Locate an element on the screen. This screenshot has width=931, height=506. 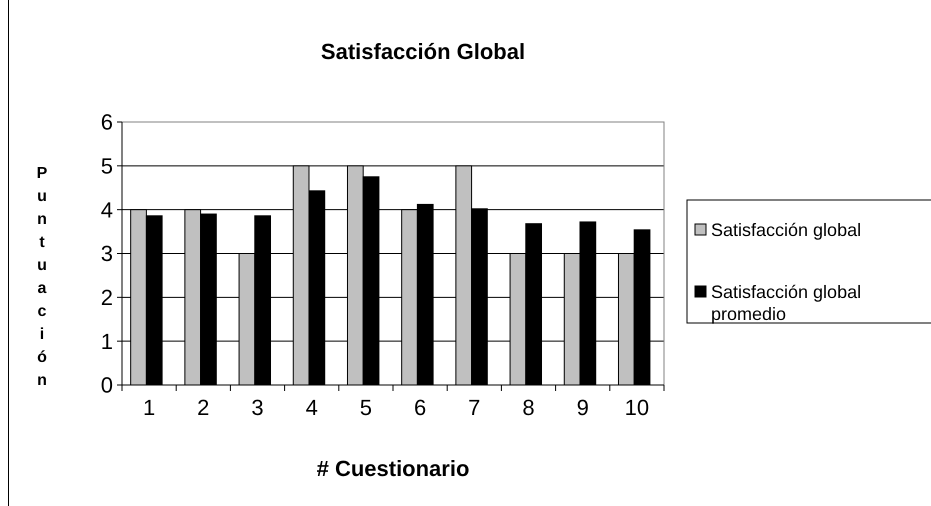
y-tick-label: 3 is located at coordinates (106, 253).